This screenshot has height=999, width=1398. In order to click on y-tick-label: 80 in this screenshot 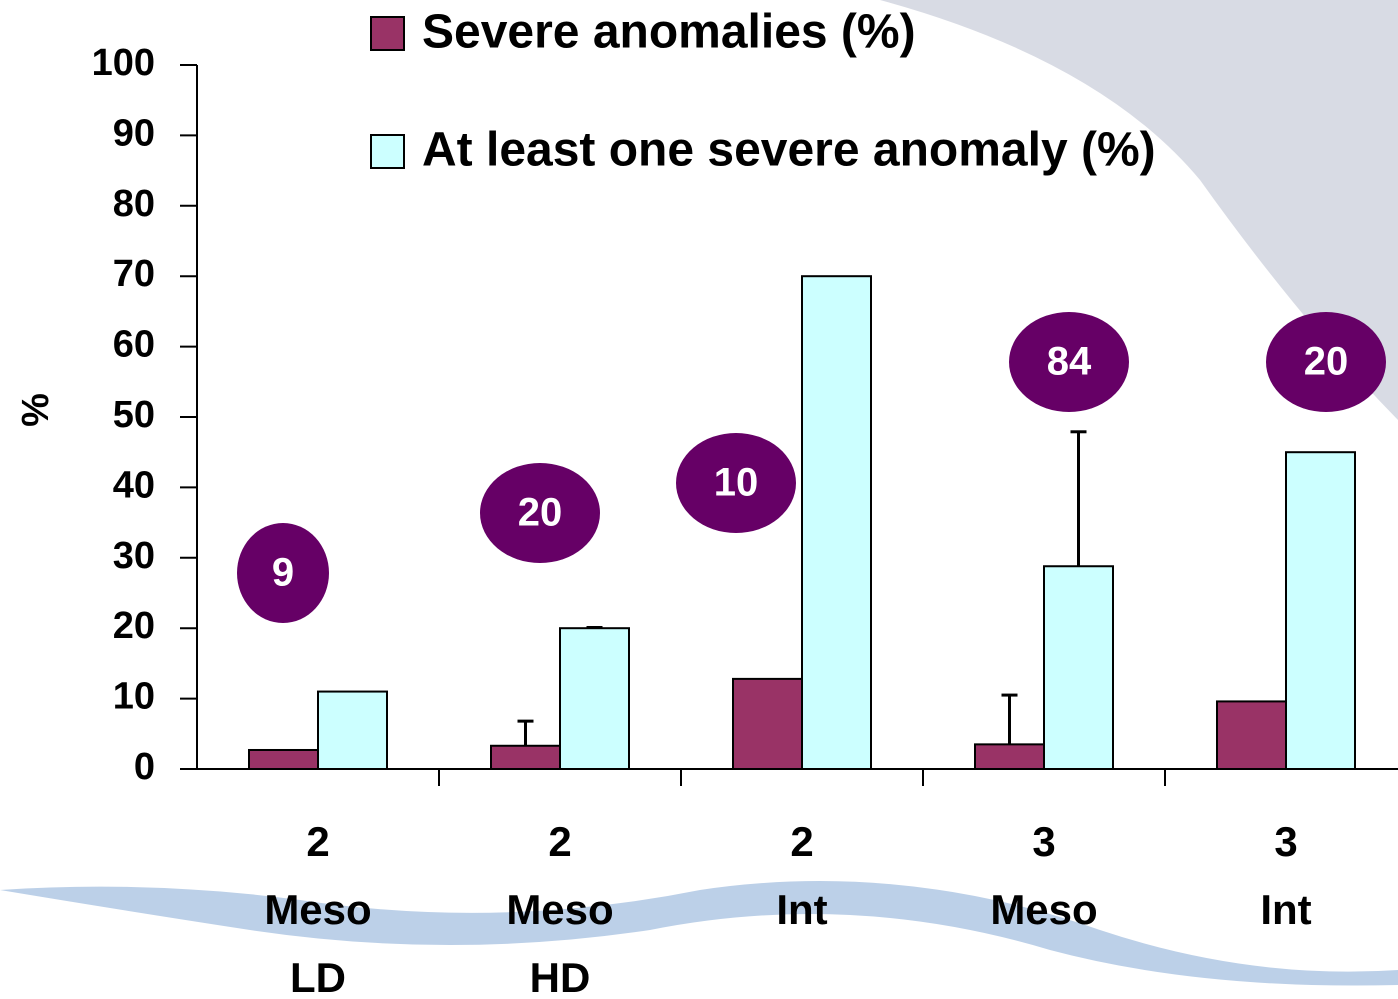, I will do `click(134, 204)`.